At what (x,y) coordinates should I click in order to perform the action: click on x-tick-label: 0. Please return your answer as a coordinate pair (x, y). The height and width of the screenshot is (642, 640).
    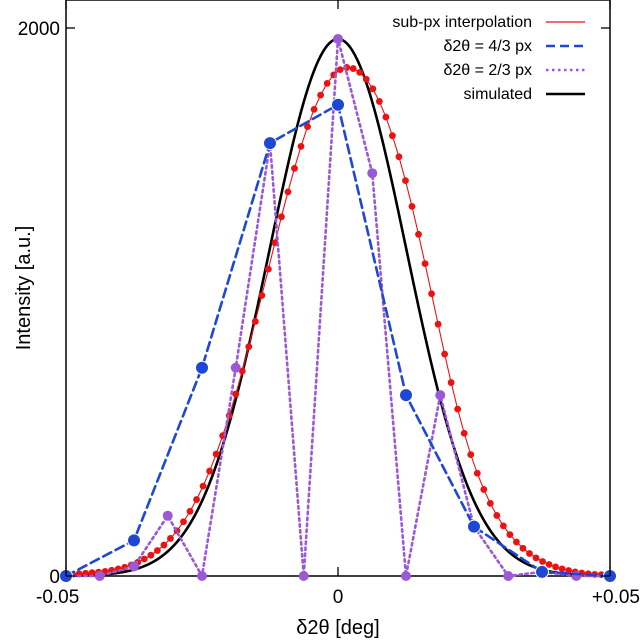
    Looking at the image, I should click on (338, 597).